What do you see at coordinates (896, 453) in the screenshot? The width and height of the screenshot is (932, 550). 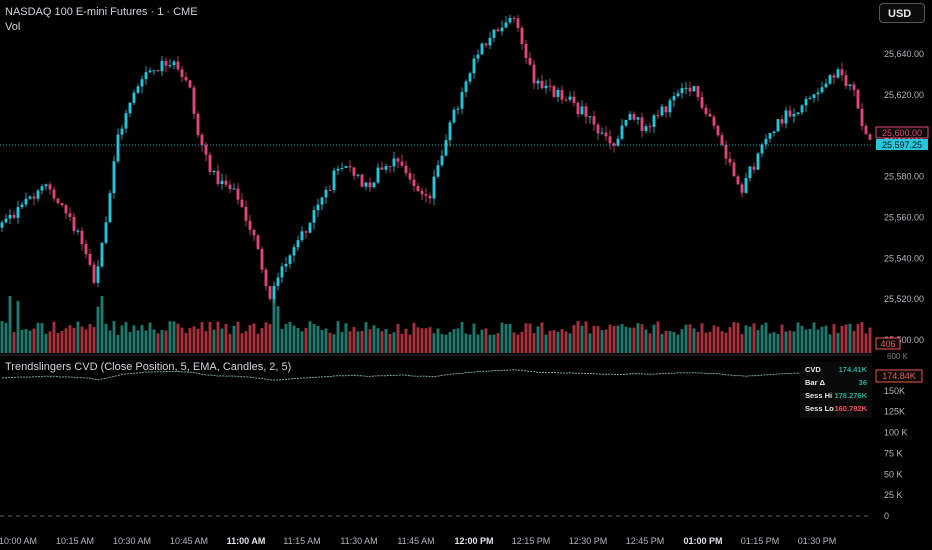 I see `cvd-axis: 150K 125K 100 K 75 K 50 K 25 K 0` at bounding box center [896, 453].